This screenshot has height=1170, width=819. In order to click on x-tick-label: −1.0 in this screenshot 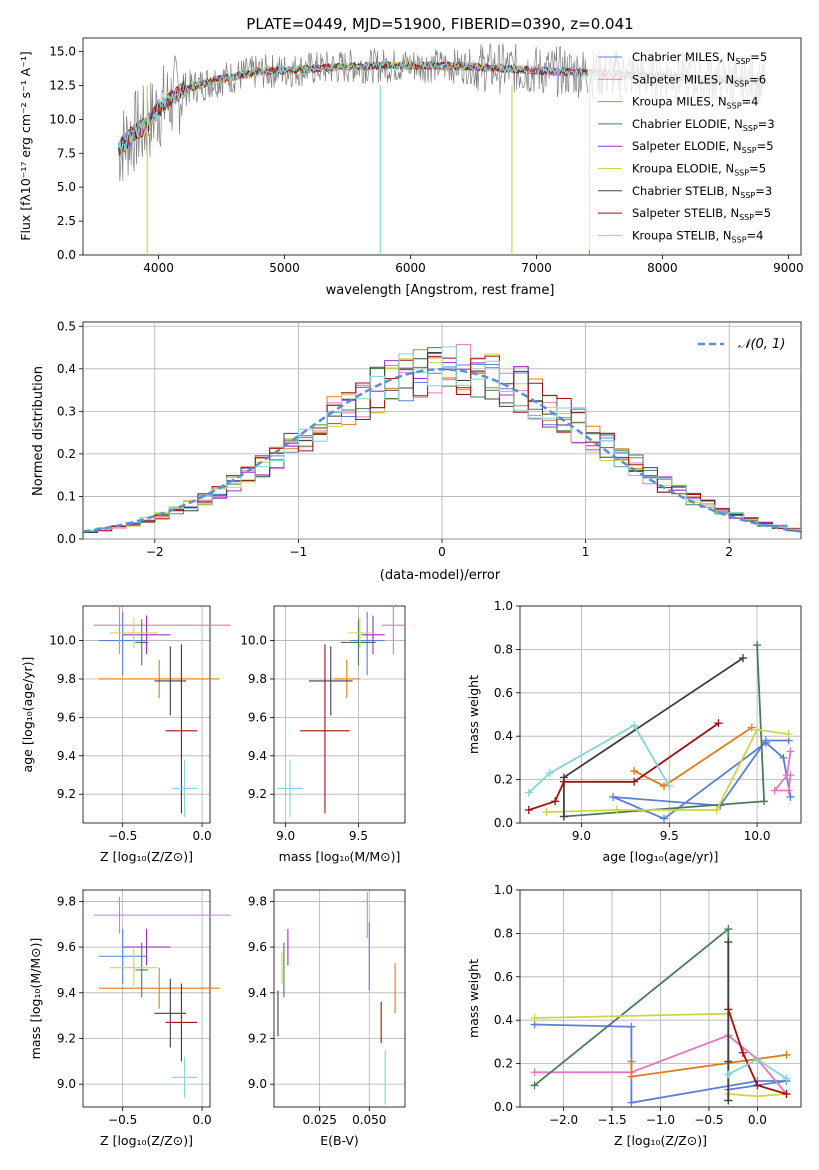, I will do `click(660, 1120)`.